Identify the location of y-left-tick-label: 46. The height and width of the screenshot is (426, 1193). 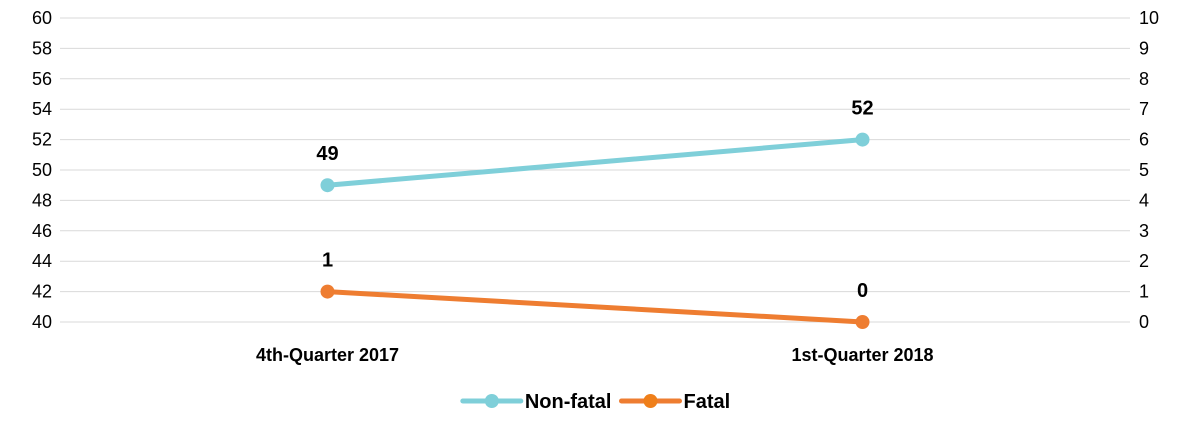
(42, 231).